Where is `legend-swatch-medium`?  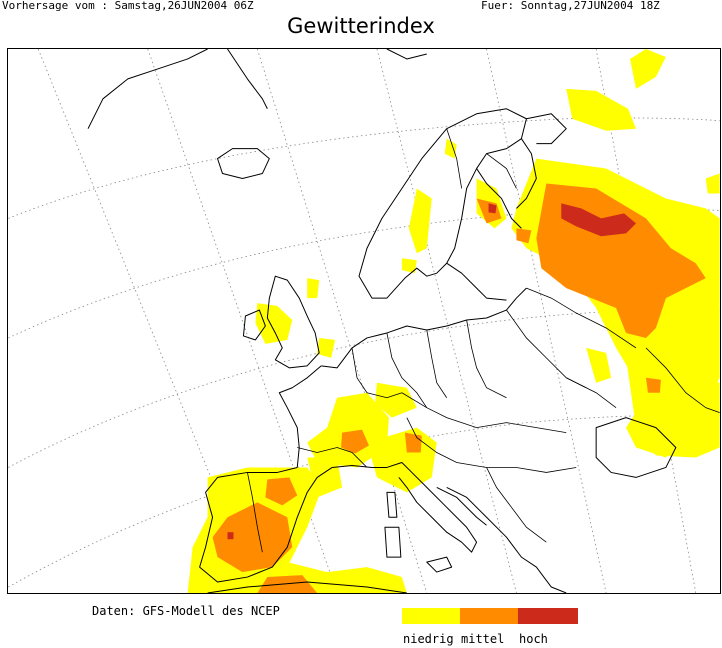
legend-swatch-medium is located at coordinates (489, 616).